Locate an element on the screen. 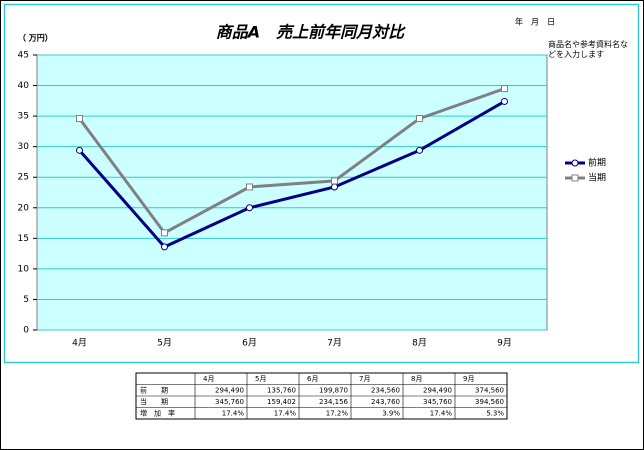  y-tick-label: 45 is located at coordinates (23, 56).